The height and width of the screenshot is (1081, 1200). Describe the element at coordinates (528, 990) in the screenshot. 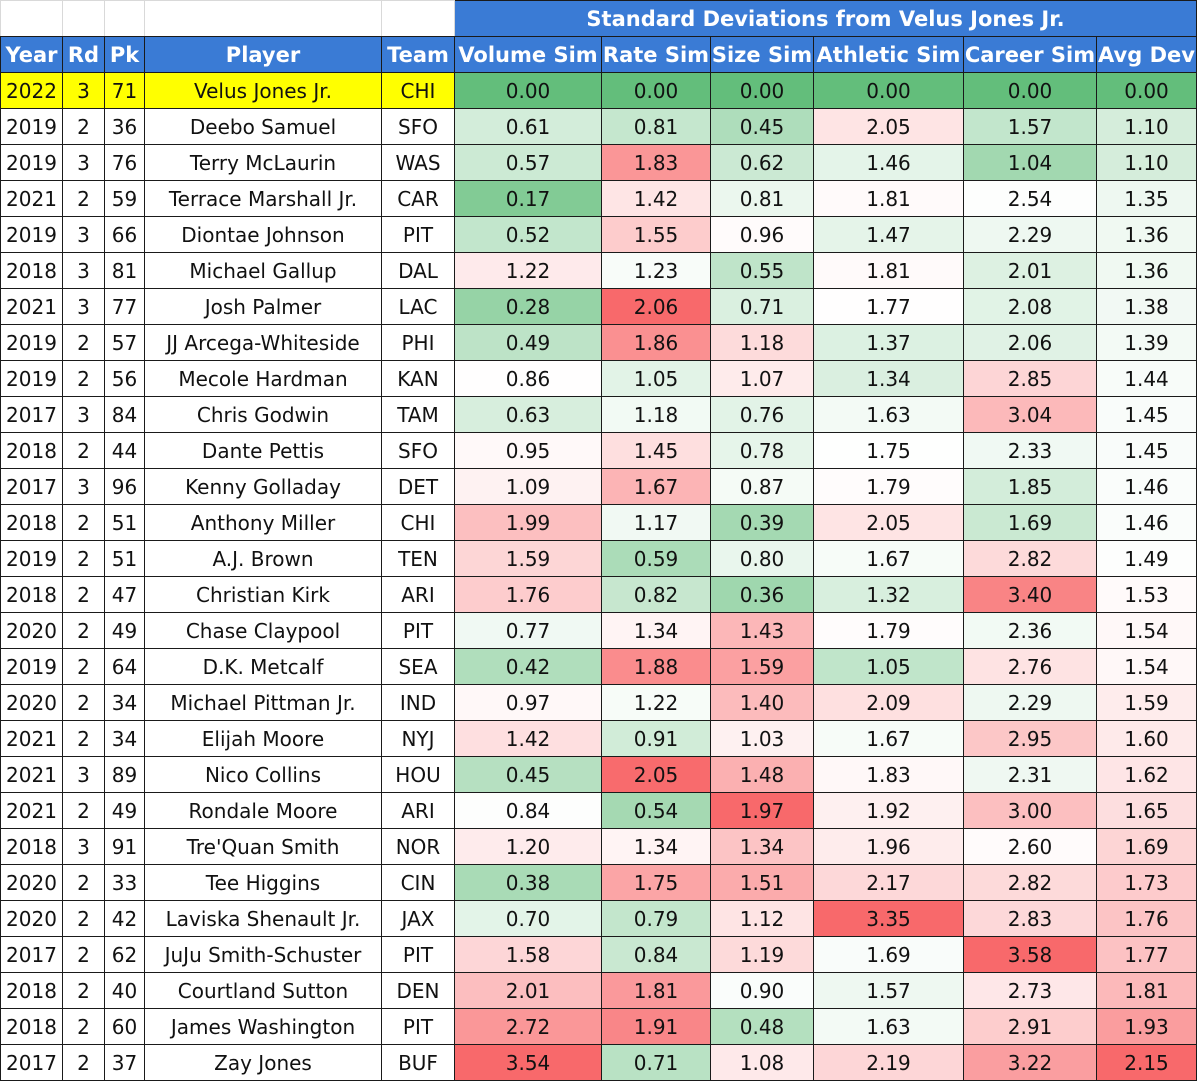

I see `cell-volume-sim: 2.01` at that location.